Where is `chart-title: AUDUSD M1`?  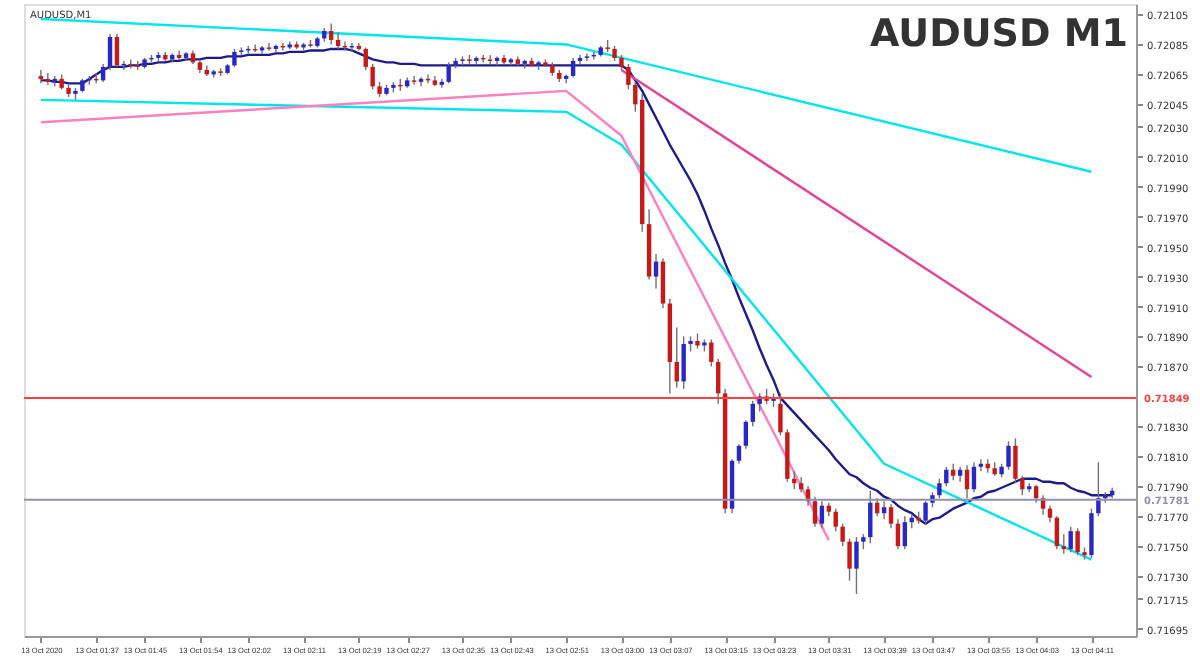 chart-title: AUDUSD M1 is located at coordinates (999, 34).